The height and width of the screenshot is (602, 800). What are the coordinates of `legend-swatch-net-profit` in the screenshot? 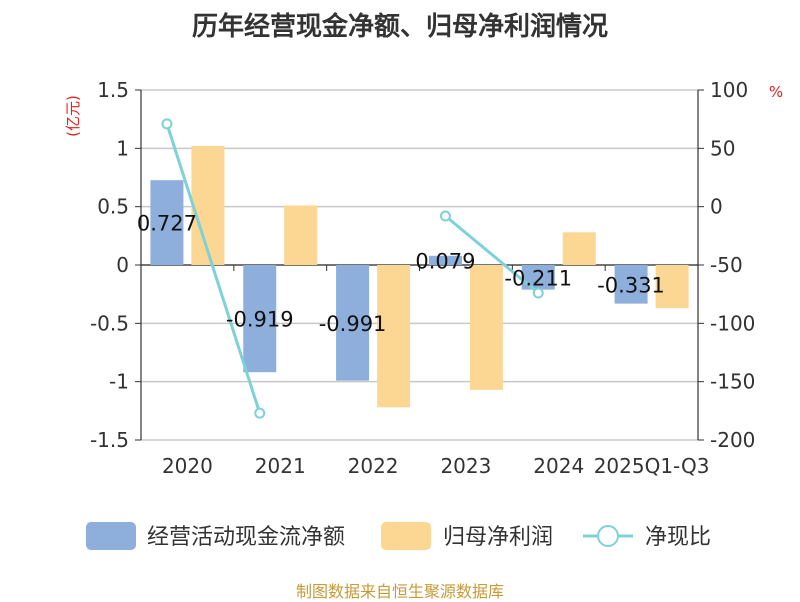 It's located at (406, 536).